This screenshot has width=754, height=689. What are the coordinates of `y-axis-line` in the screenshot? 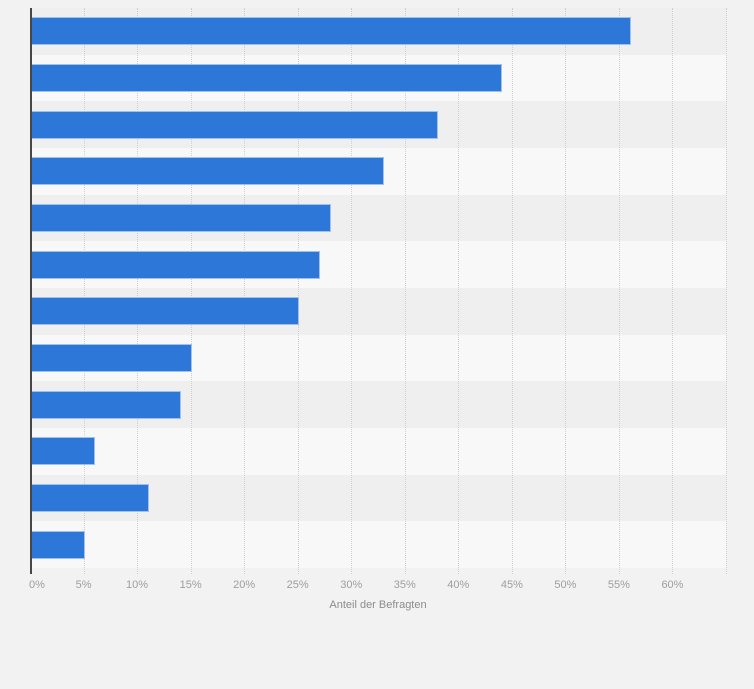 It's located at (31, 291).